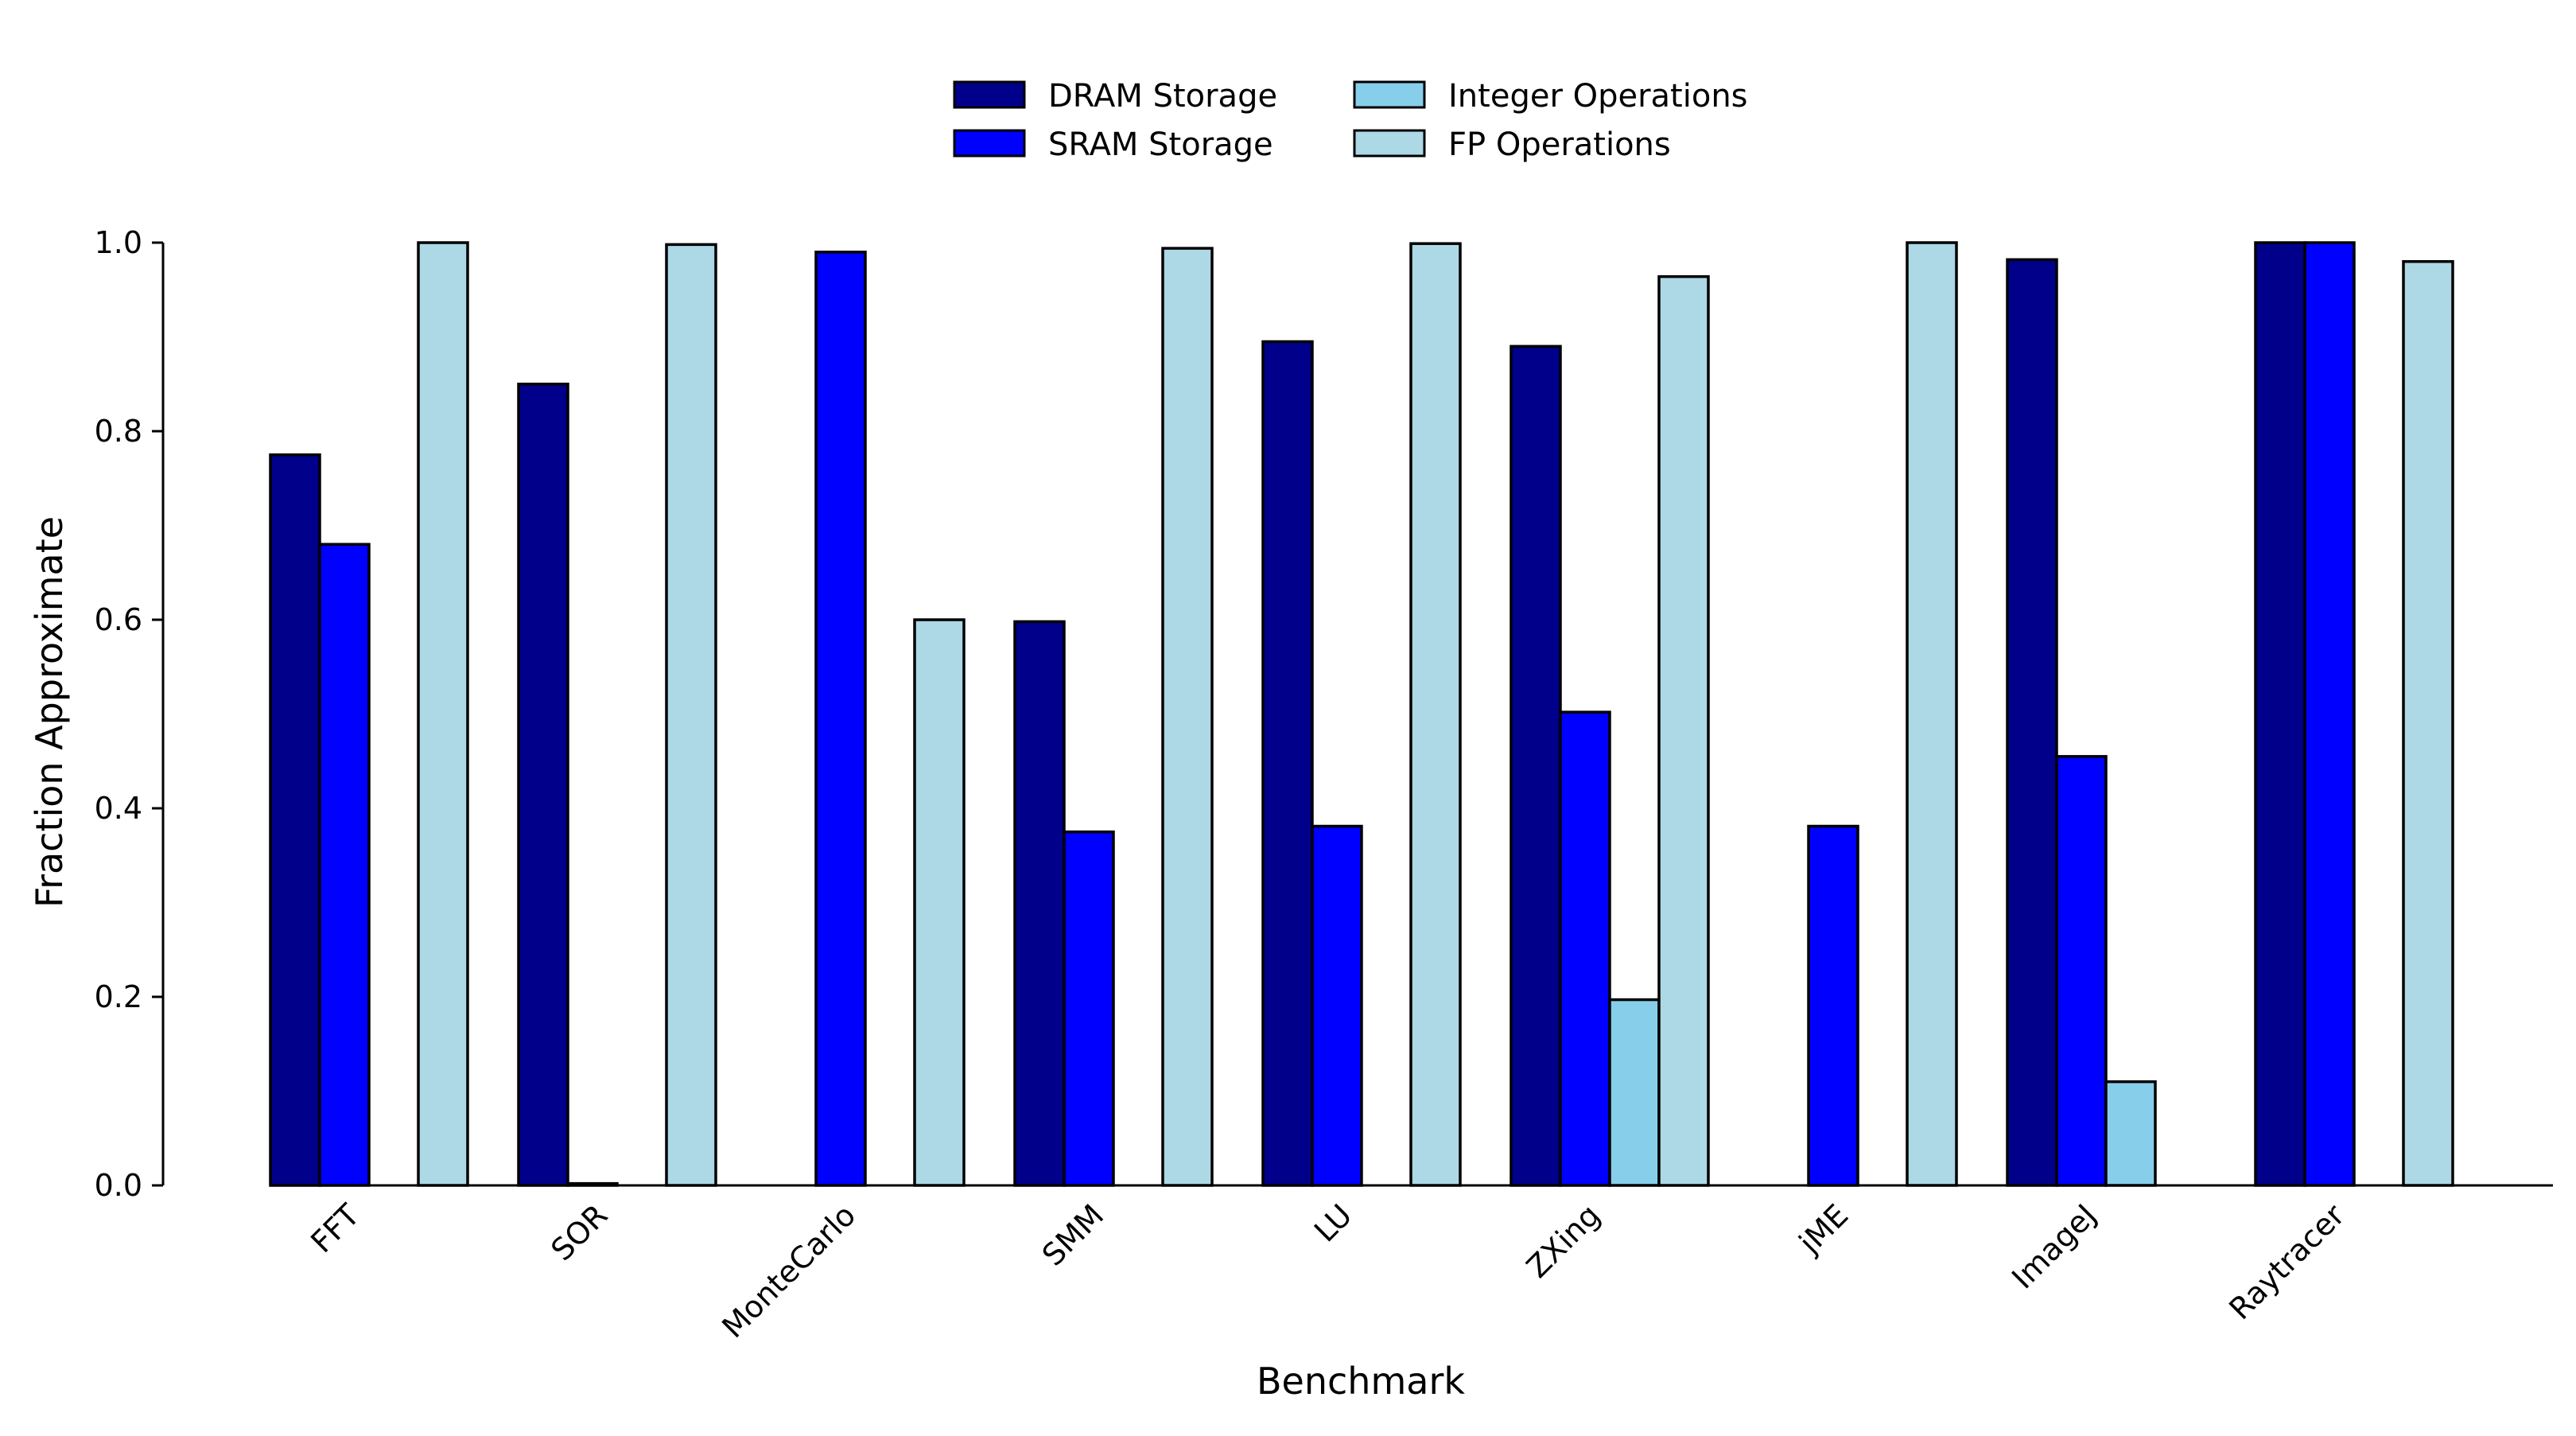  What do you see at coordinates (1332, 1222) in the screenshot?
I see `x-tick-label-lu: LU` at bounding box center [1332, 1222].